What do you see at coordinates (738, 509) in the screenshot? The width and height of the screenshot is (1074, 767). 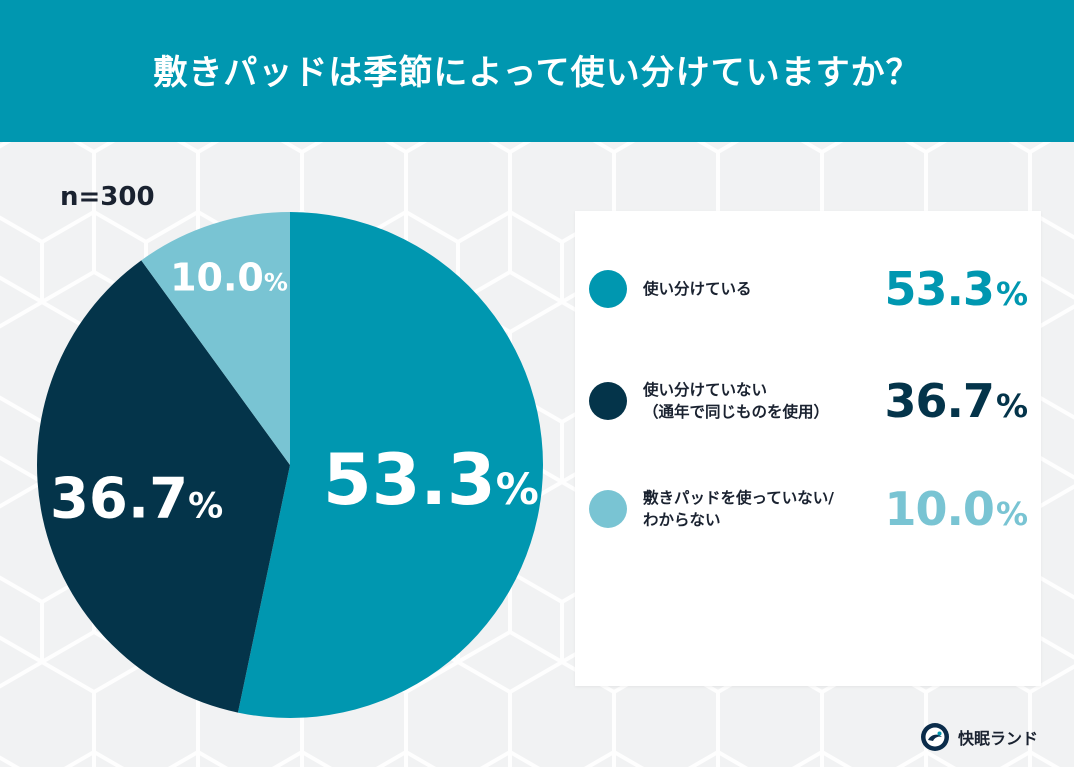 I see `legend-label-3: 敷きパッドを使っていない/わからない` at bounding box center [738, 509].